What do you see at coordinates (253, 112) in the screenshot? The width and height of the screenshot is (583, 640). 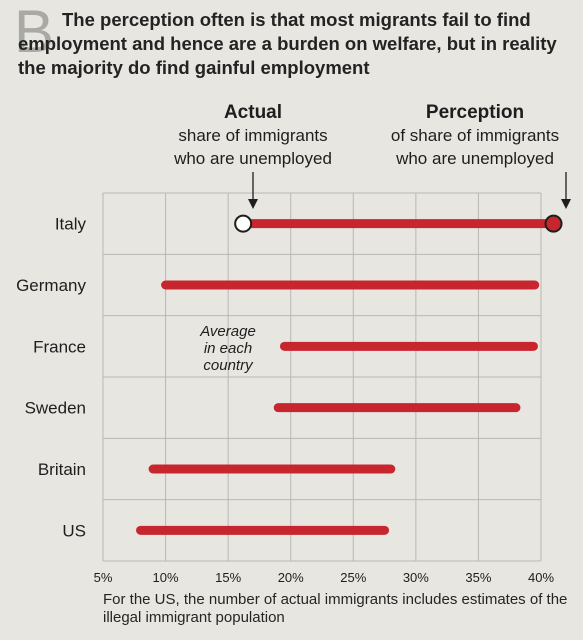 I see `actual-title: Actual` at bounding box center [253, 112].